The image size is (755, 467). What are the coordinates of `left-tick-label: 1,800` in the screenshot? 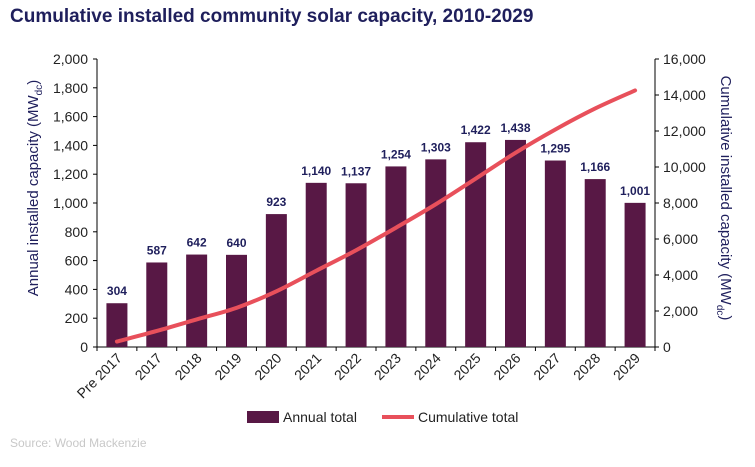 It's located at (70, 88).